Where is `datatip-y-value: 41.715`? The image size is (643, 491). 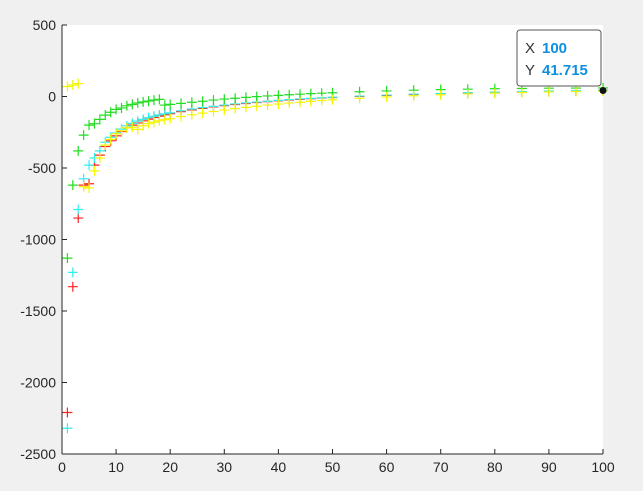 datatip-y-value: 41.715 is located at coordinates (565, 70).